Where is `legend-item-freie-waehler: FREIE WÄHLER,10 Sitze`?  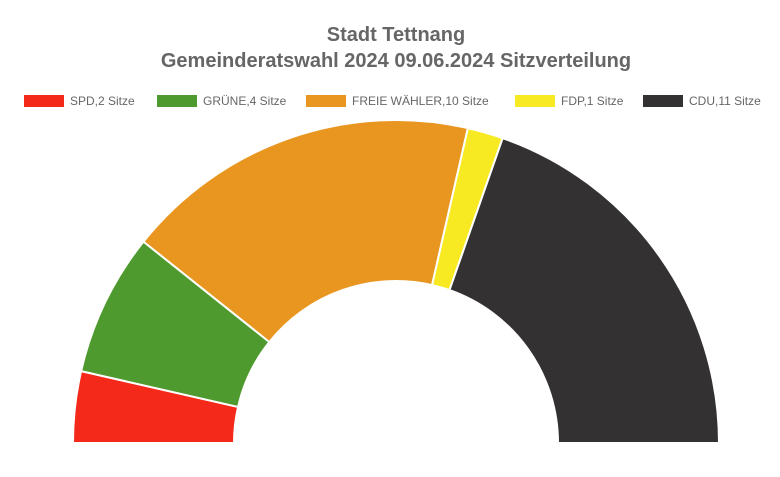 legend-item-freie-waehler: FREIE WÄHLER,10 Sitze is located at coordinates (397, 101).